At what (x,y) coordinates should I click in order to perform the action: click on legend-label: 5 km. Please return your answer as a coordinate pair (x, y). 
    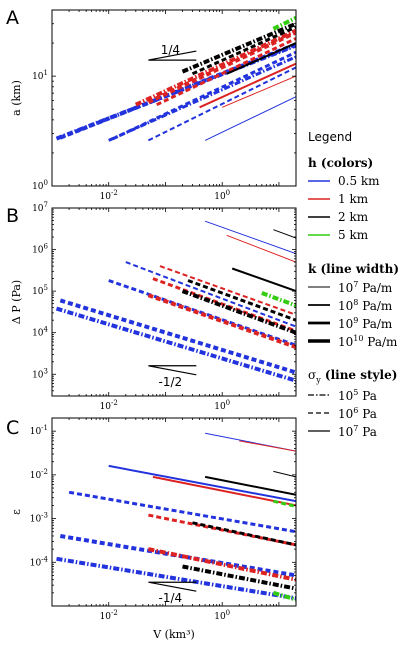
    Looking at the image, I should click on (353, 235).